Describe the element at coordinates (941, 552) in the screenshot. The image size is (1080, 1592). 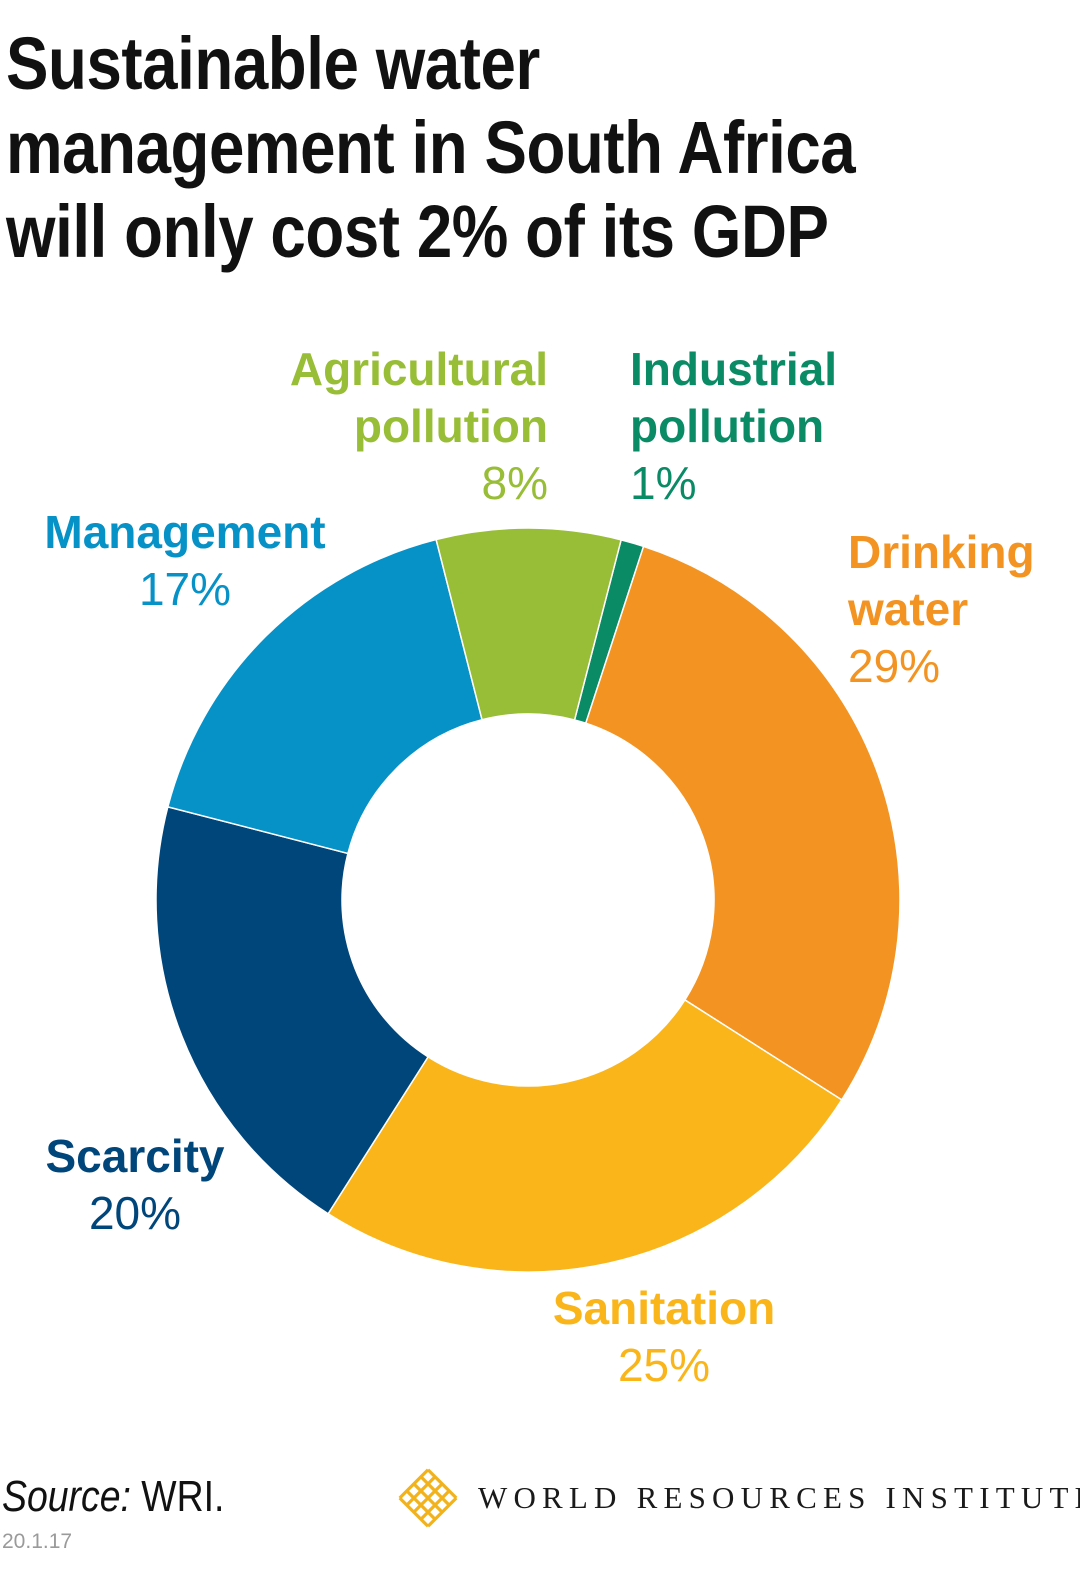
I see `slice-label-text: Drinking` at that location.